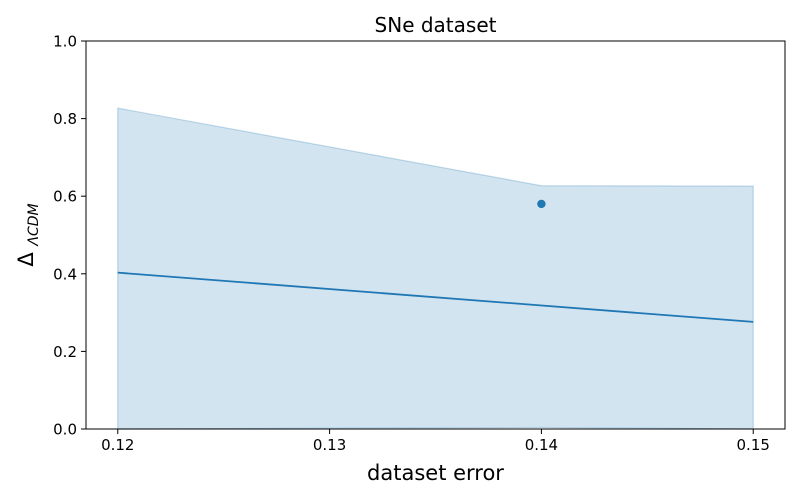 The height and width of the screenshot is (500, 800). What do you see at coordinates (753, 445) in the screenshot?
I see `x-tick-label: 0.15` at bounding box center [753, 445].